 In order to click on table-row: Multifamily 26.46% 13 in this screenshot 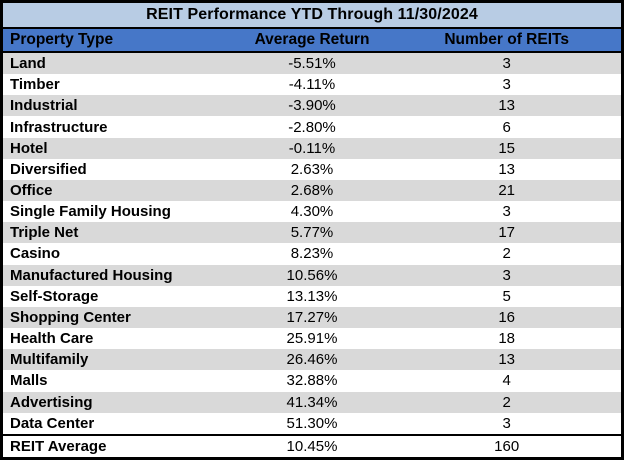, I will do `click(312, 360)`.